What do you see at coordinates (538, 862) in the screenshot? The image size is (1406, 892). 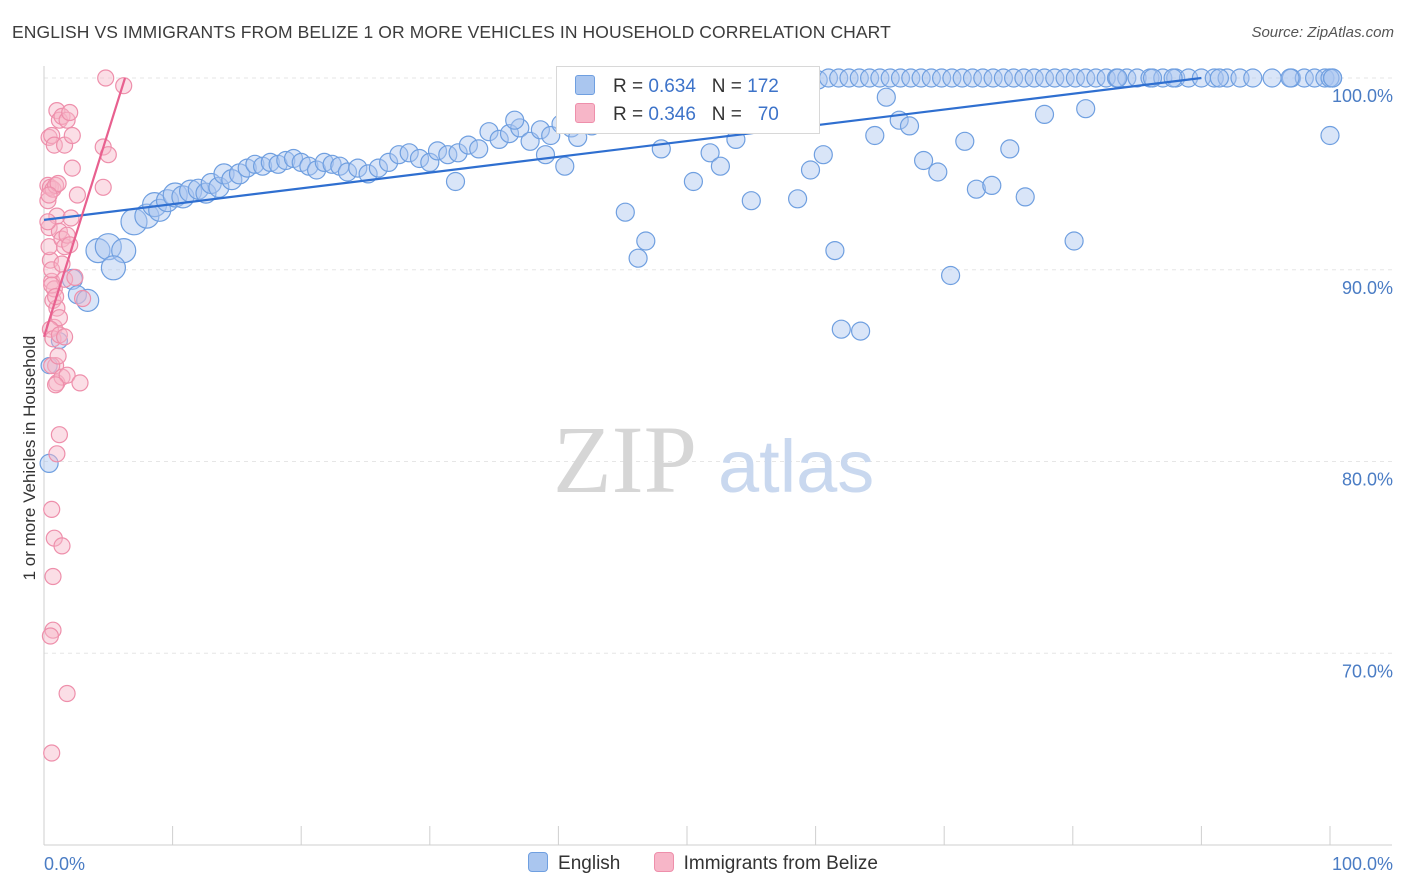 I see `legend-swatch` at bounding box center [538, 862].